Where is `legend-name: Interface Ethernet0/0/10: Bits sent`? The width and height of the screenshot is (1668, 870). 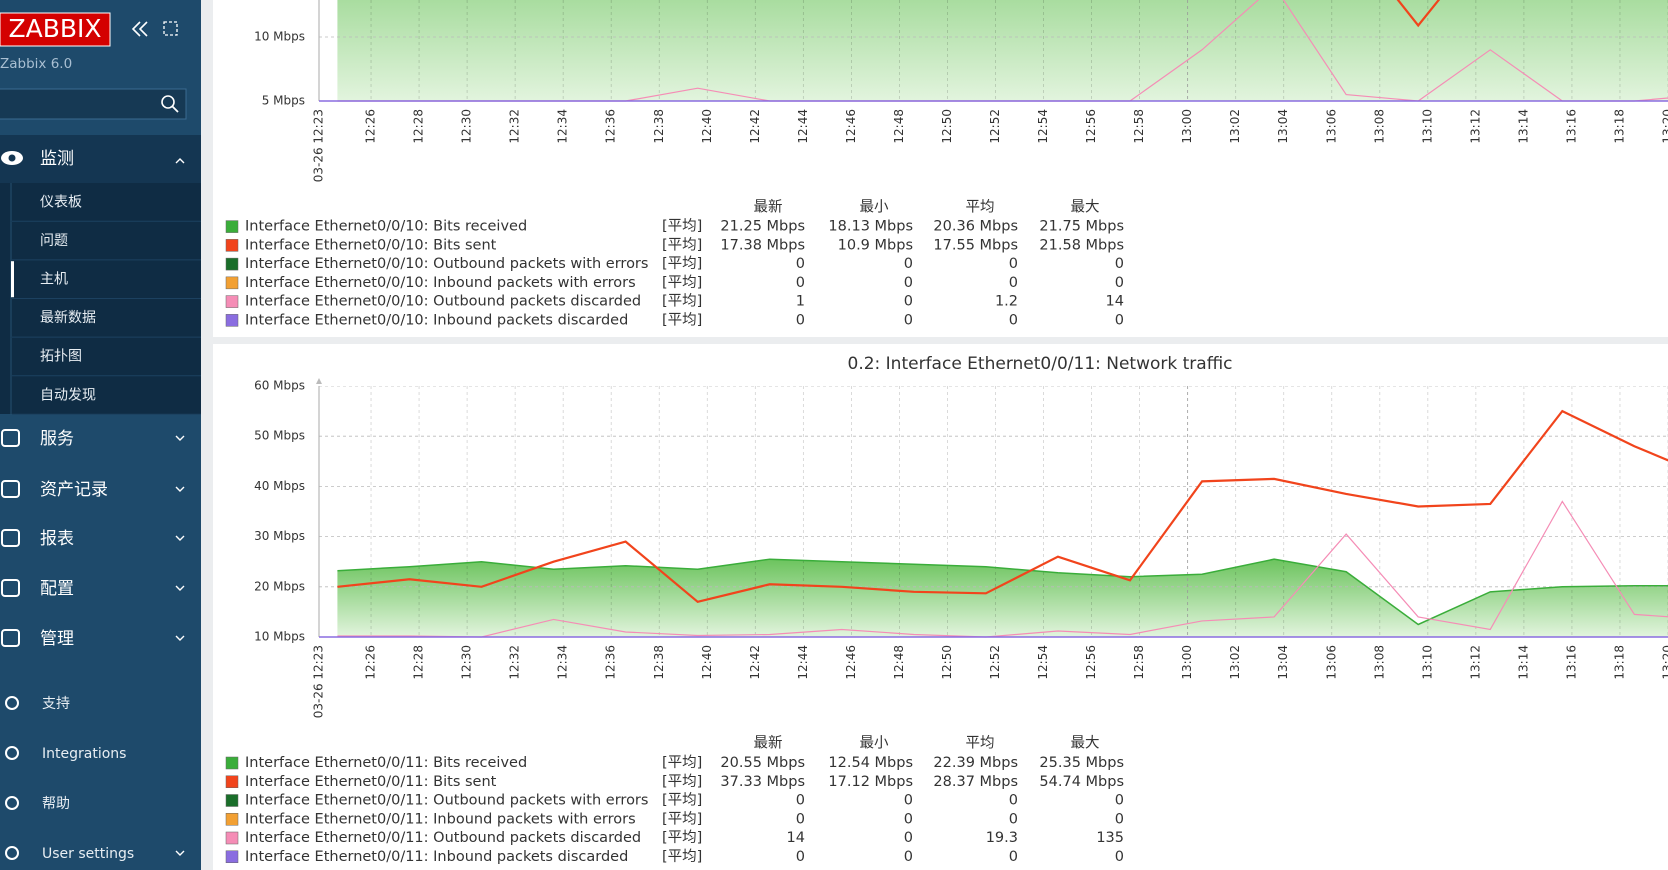 legend-name: Interface Ethernet0/0/10: Bits sent is located at coordinates (371, 245).